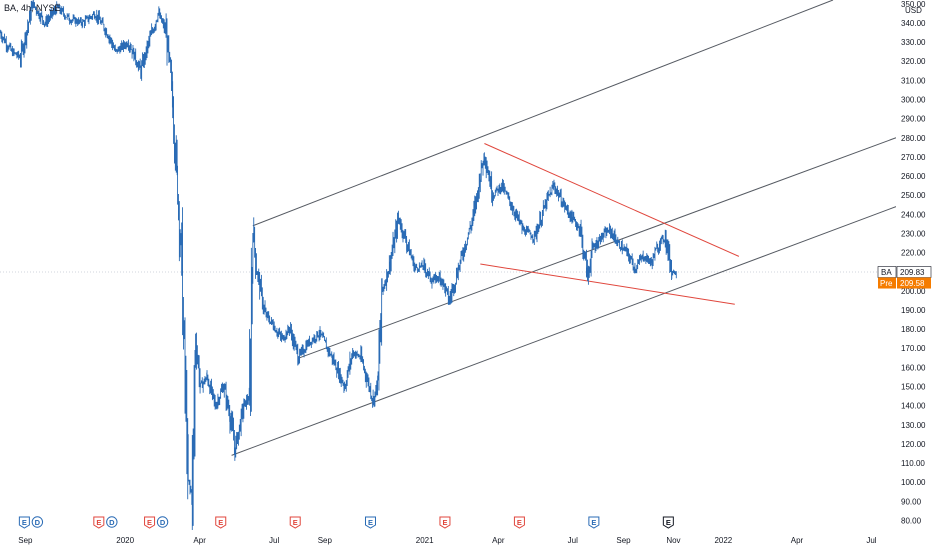  I want to click on time-tick-label: 2020, so click(125, 540).